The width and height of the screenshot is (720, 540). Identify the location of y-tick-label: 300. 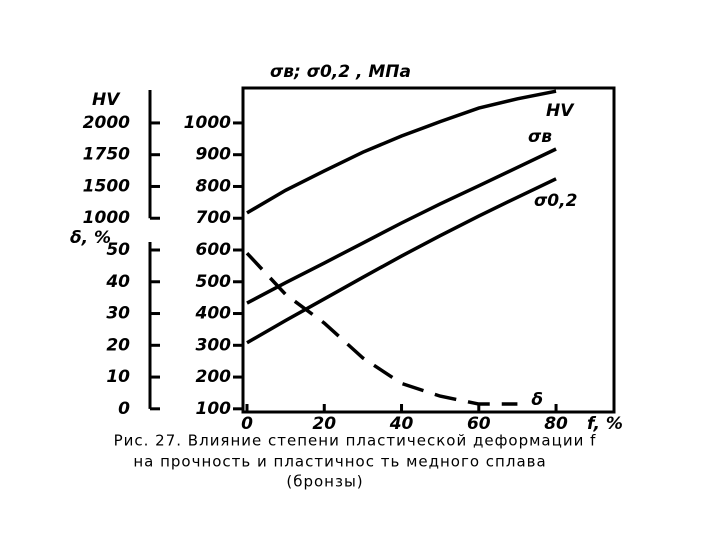
(214, 345).